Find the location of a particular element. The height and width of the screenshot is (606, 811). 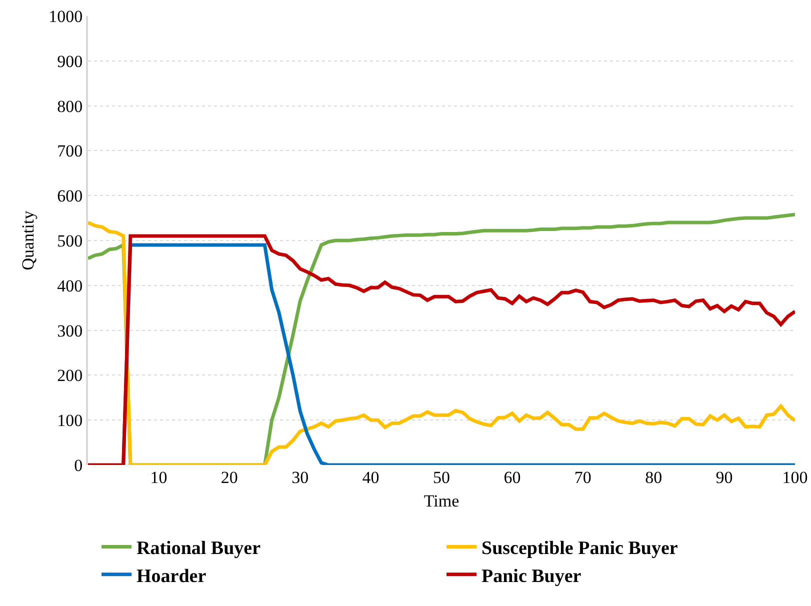

legend-label: Susceptible Panic Buyer is located at coordinates (580, 549).